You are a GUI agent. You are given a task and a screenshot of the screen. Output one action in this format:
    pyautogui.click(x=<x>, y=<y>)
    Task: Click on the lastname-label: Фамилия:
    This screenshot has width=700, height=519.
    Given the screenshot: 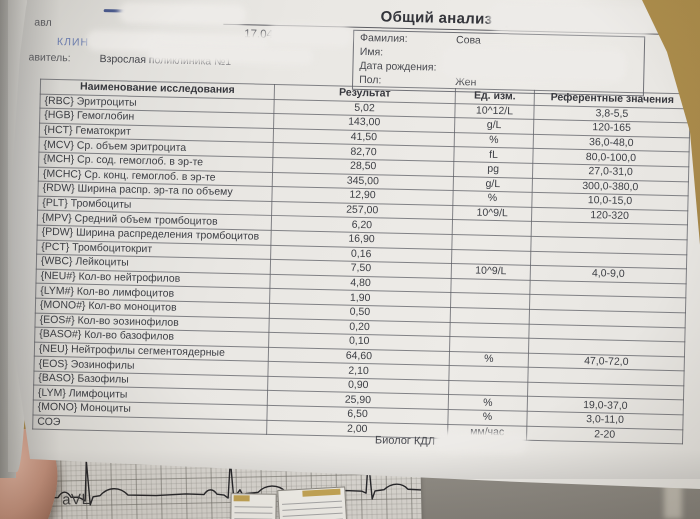 What is the action you would take?
    pyautogui.click(x=383, y=38)
    